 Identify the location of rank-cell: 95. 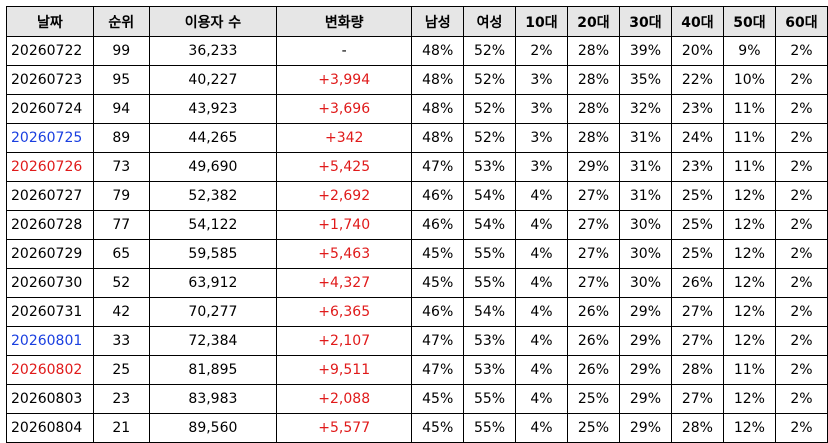
(121, 80).